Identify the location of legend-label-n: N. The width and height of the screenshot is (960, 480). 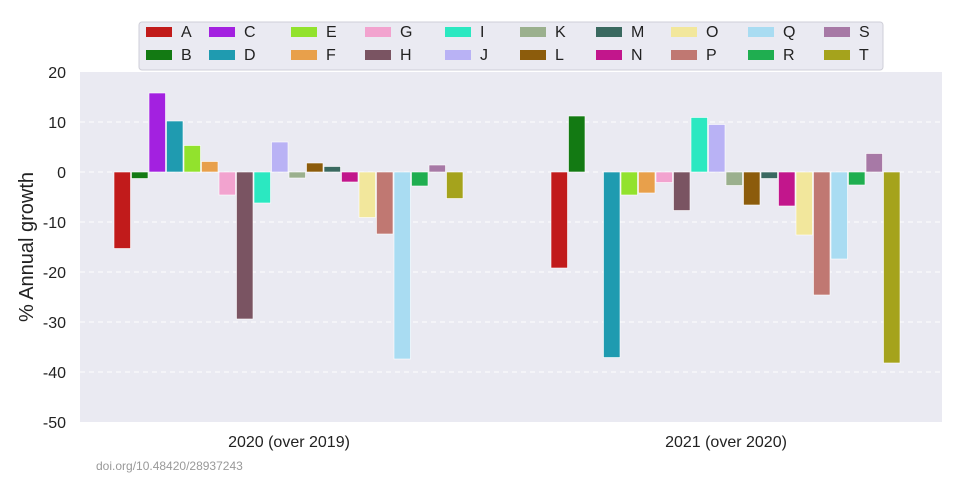
(637, 55).